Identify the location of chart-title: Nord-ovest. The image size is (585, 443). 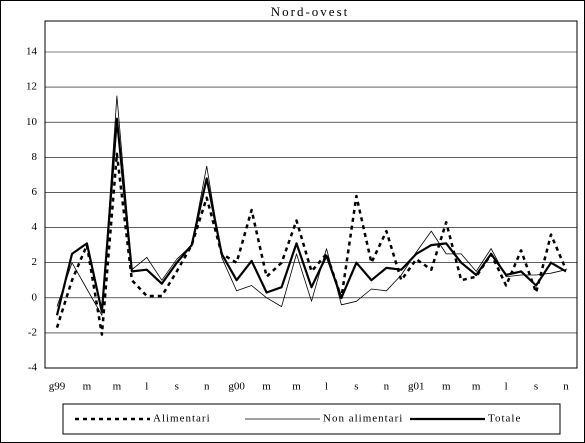
(310, 11).